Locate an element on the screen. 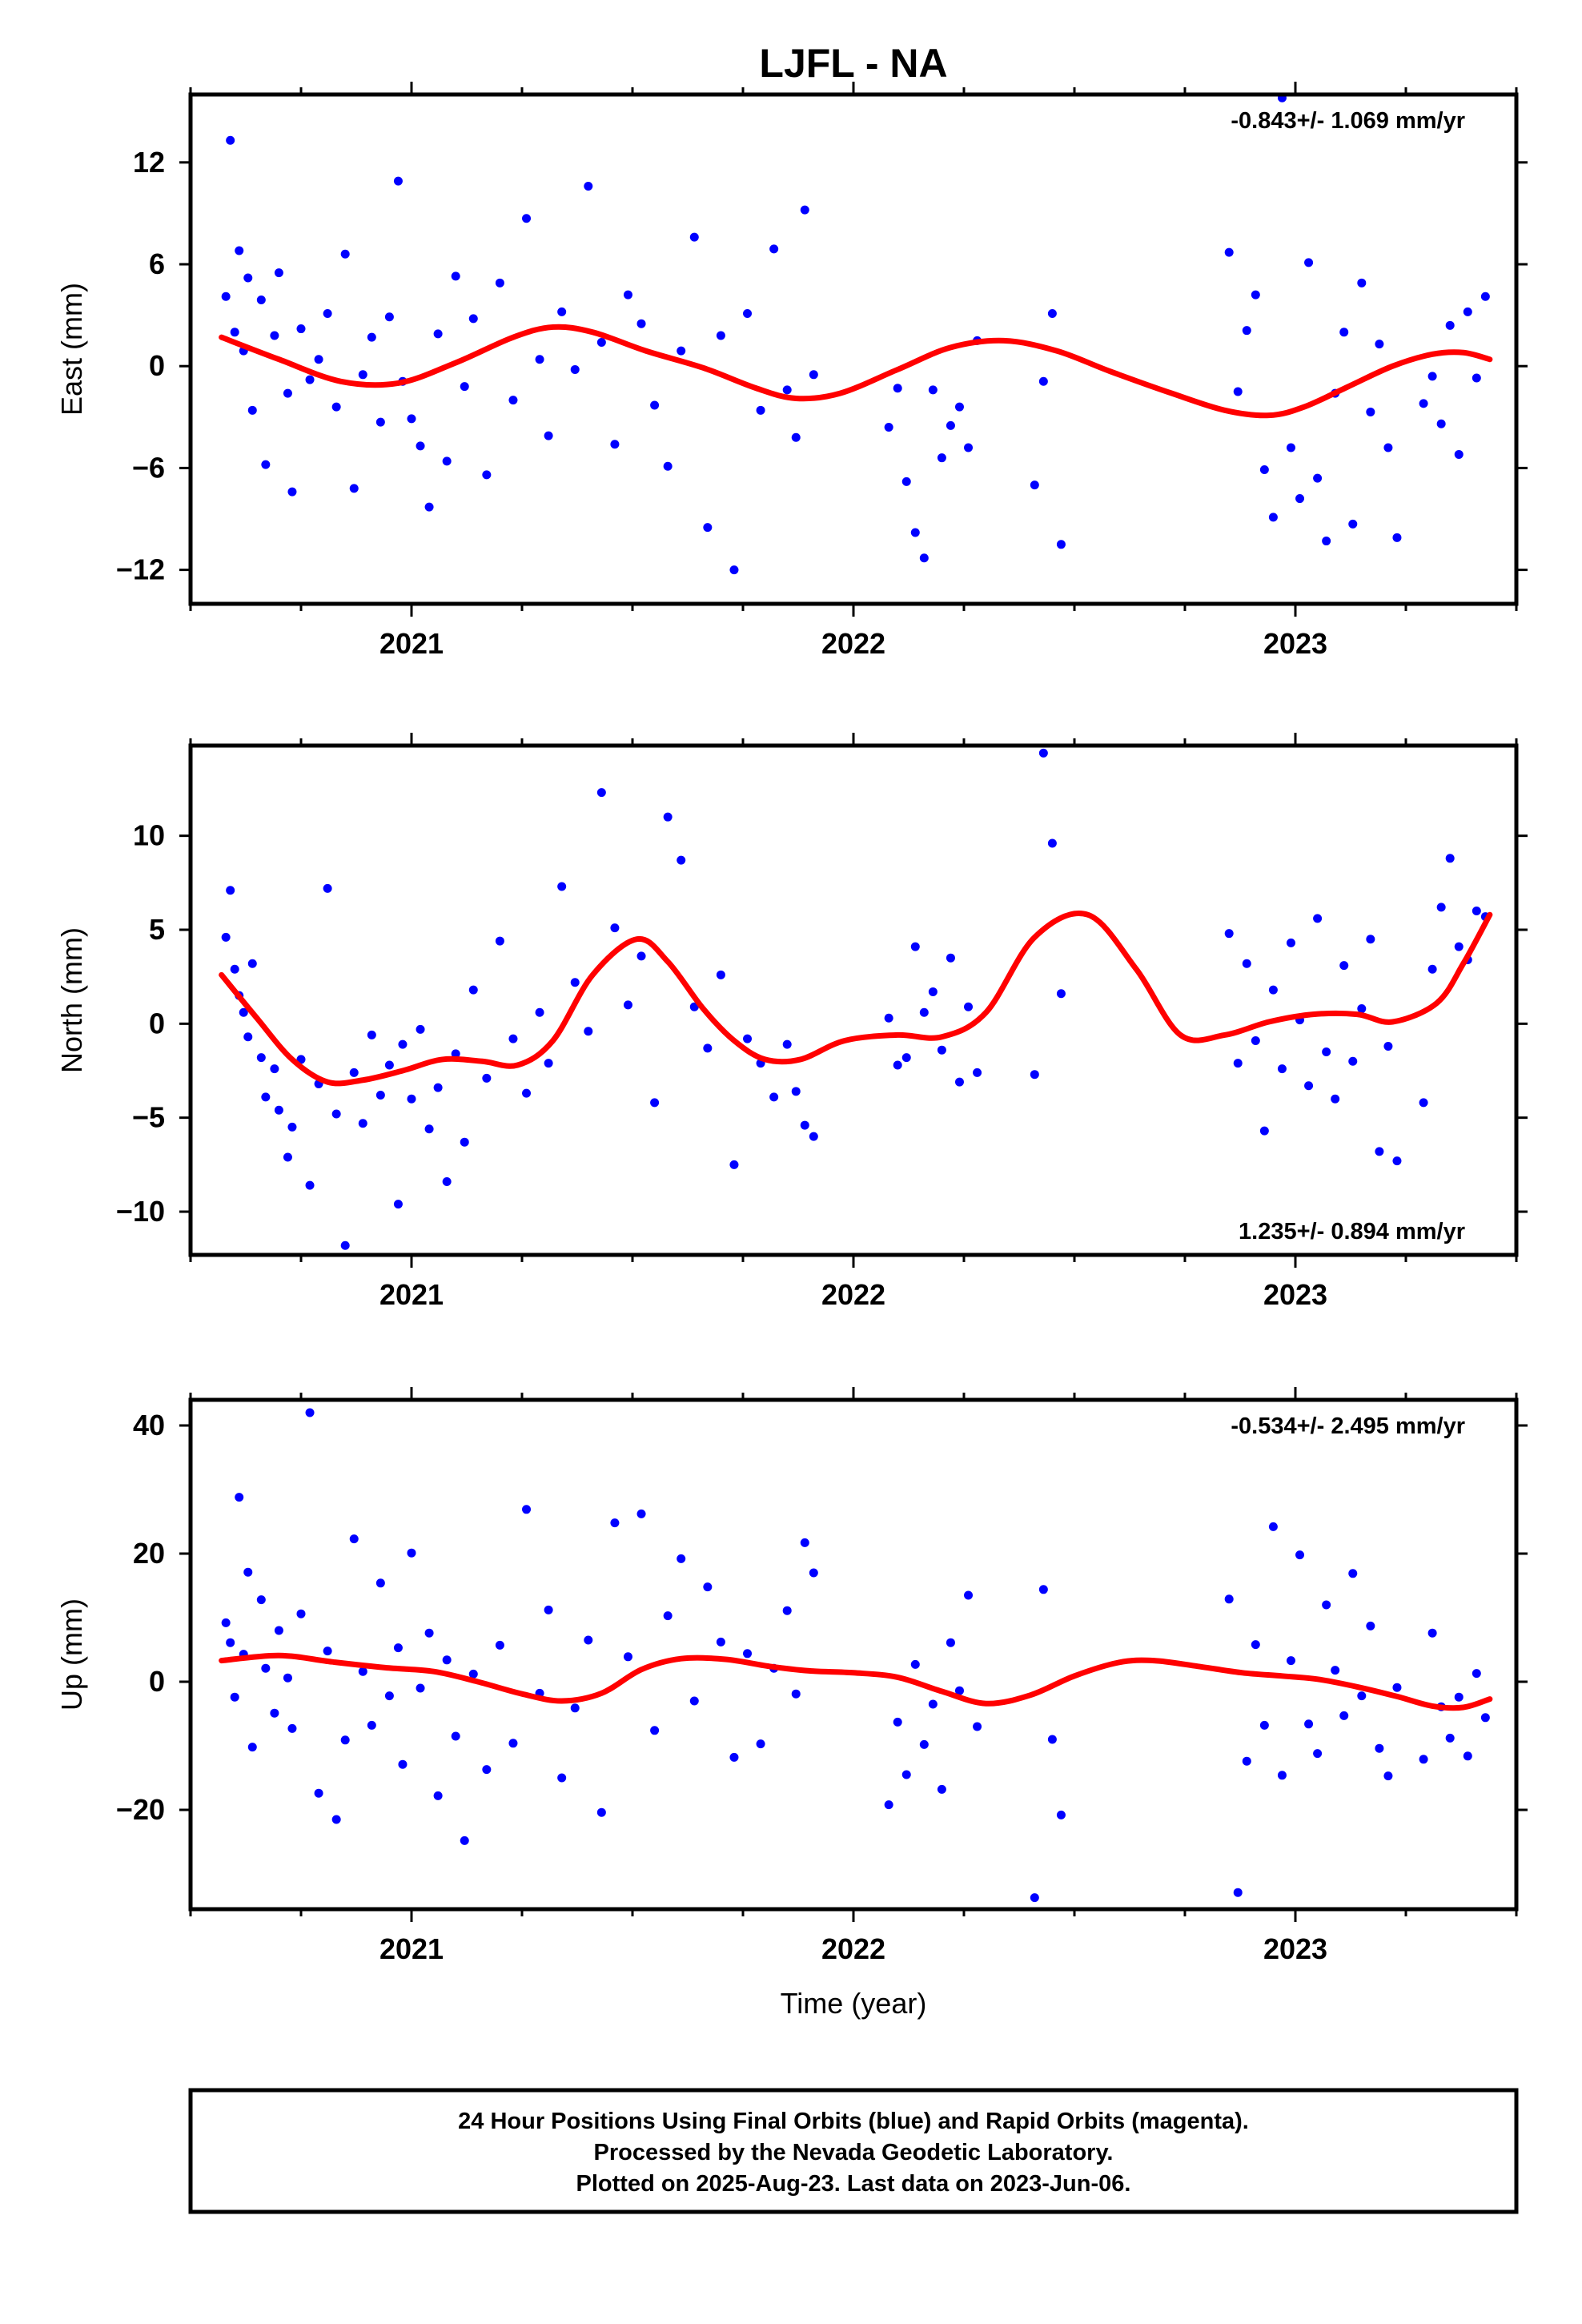 The height and width of the screenshot is (2324, 1582). y-tick-label: −5 is located at coordinates (148, 1117).